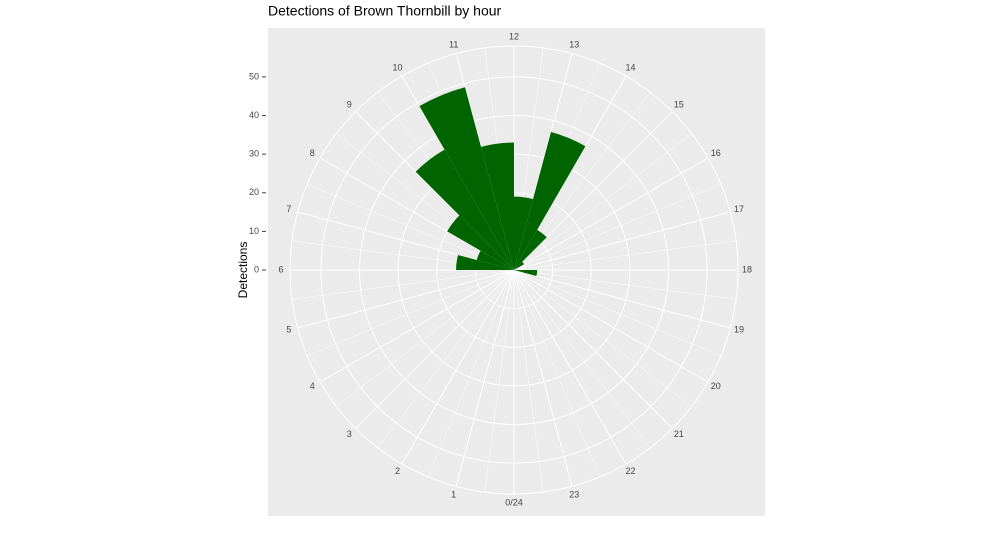  What do you see at coordinates (679, 105) in the screenshot?
I see `x-tick-label: 15` at bounding box center [679, 105].